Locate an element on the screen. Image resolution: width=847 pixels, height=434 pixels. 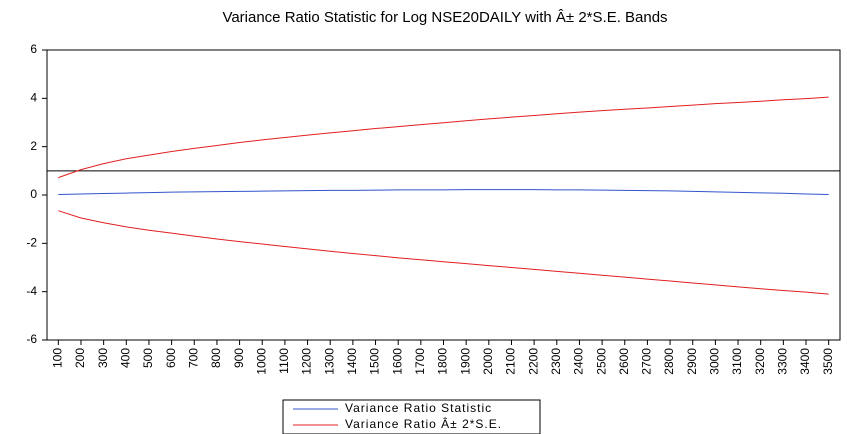
legend-box is located at coordinates (411, 416).